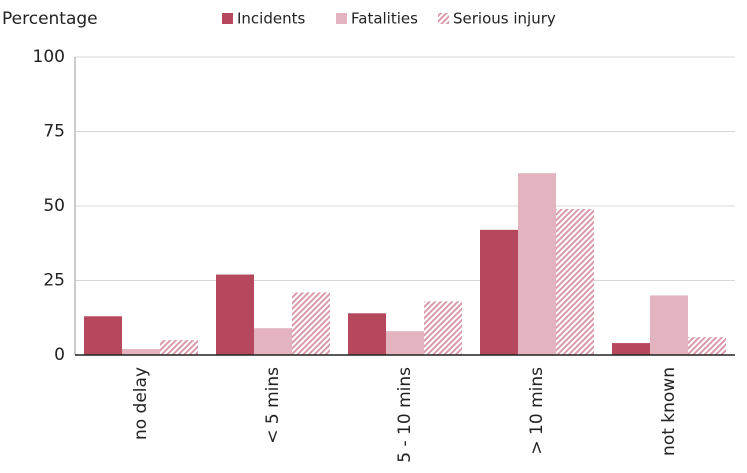  What do you see at coordinates (669, 411) in the screenshot?
I see `x-tick-label: not known` at bounding box center [669, 411].